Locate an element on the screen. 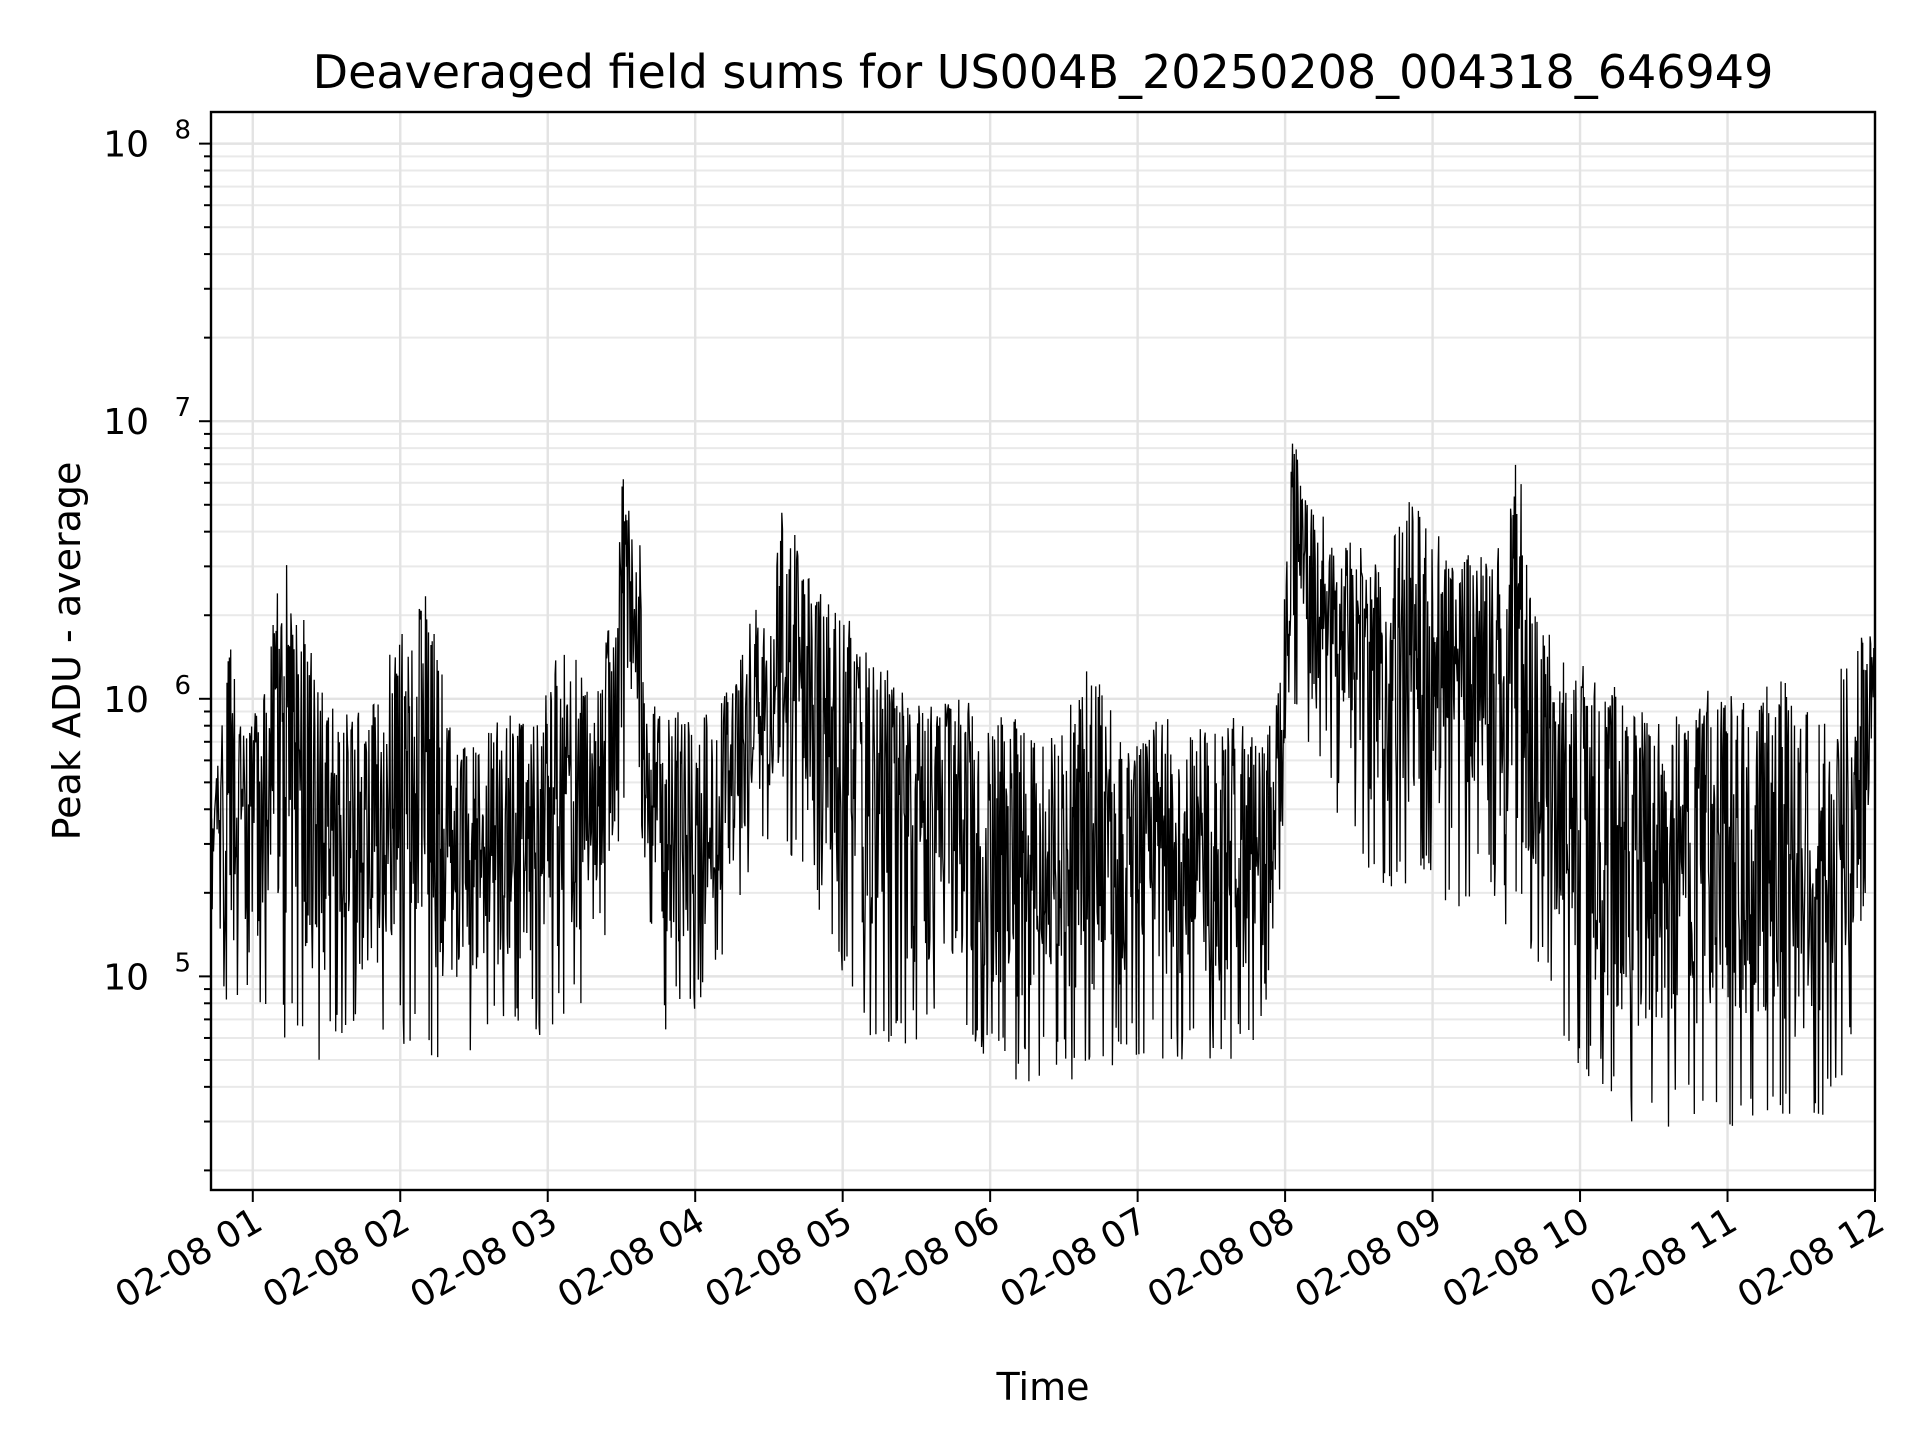 The image size is (1920, 1440). y-tick-exponent: 8 is located at coordinates (182, 131).